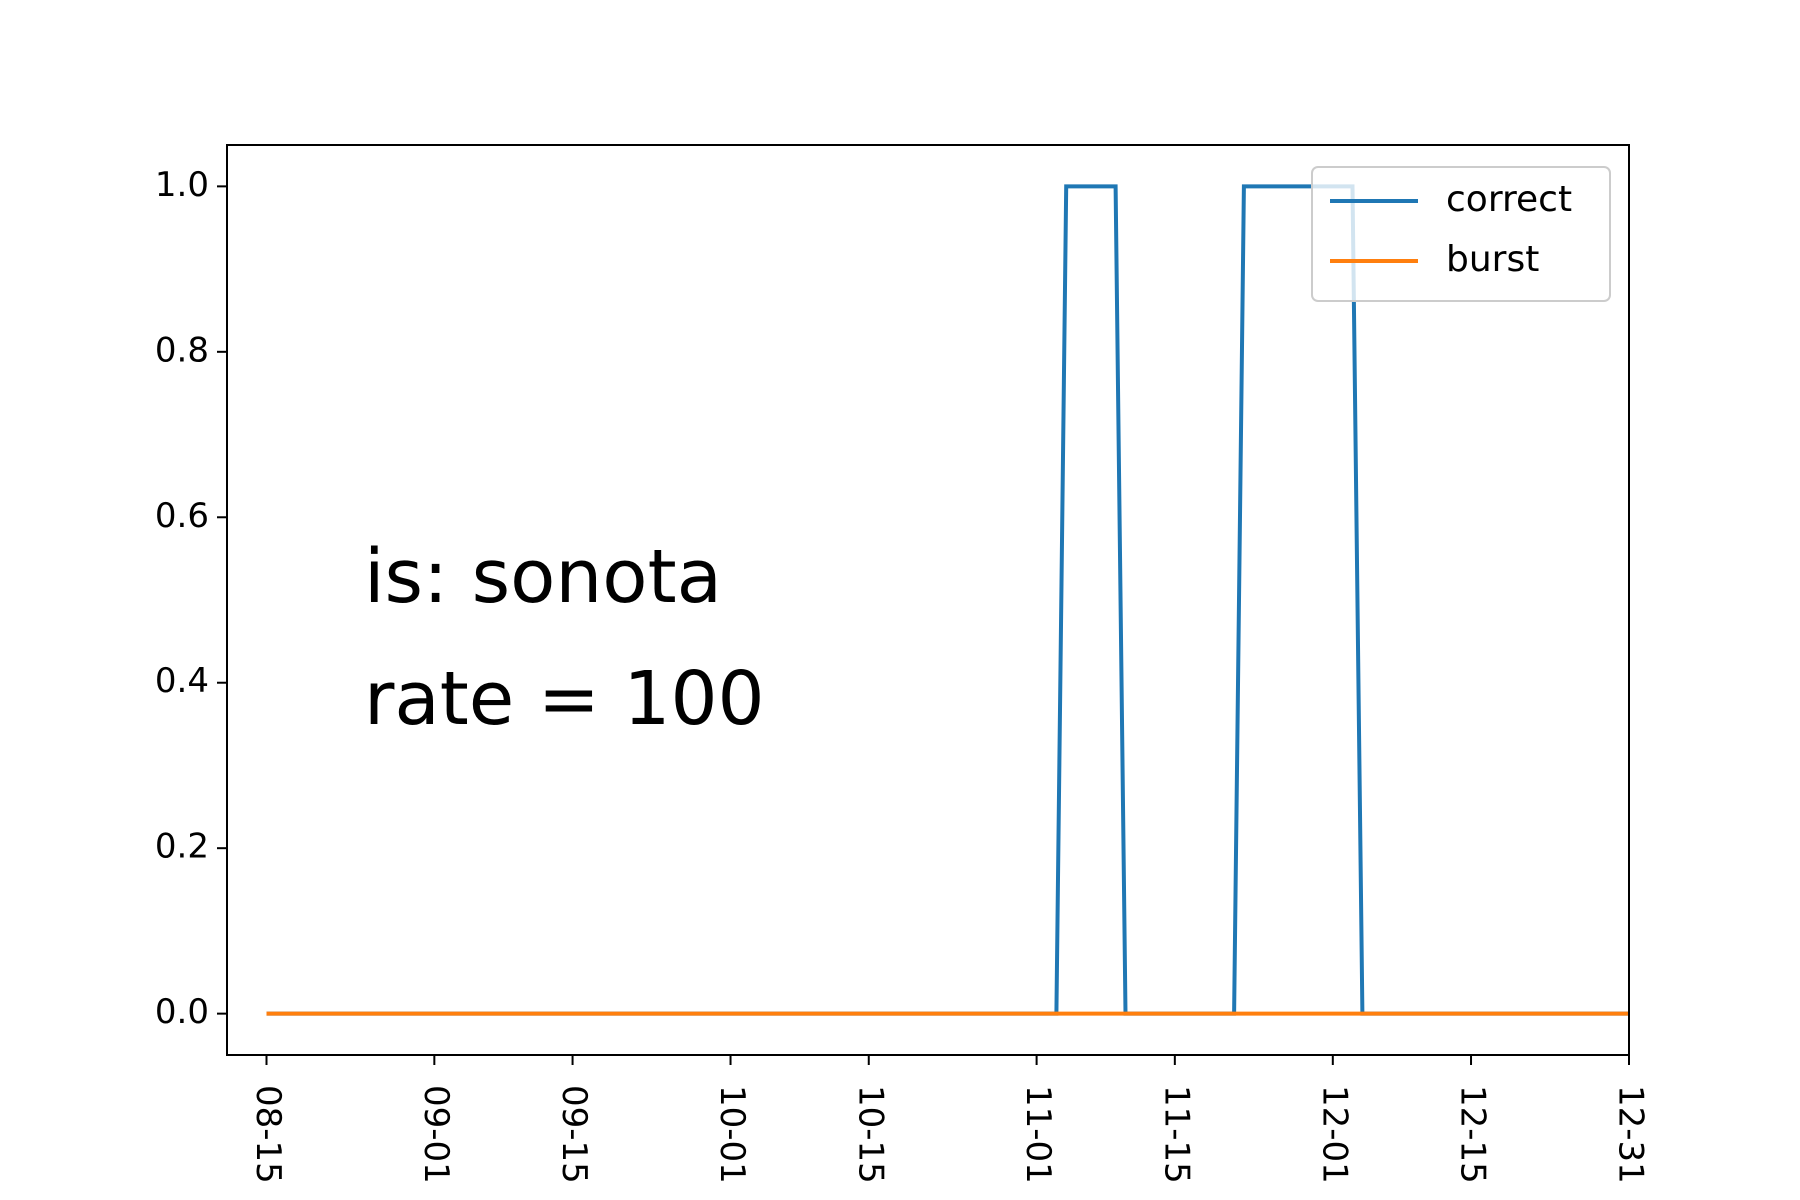 The image size is (1800, 1200). What do you see at coordinates (574, 1134) in the screenshot?
I see `x-tick-label: 09-15` at bounding box center [574, 1134].